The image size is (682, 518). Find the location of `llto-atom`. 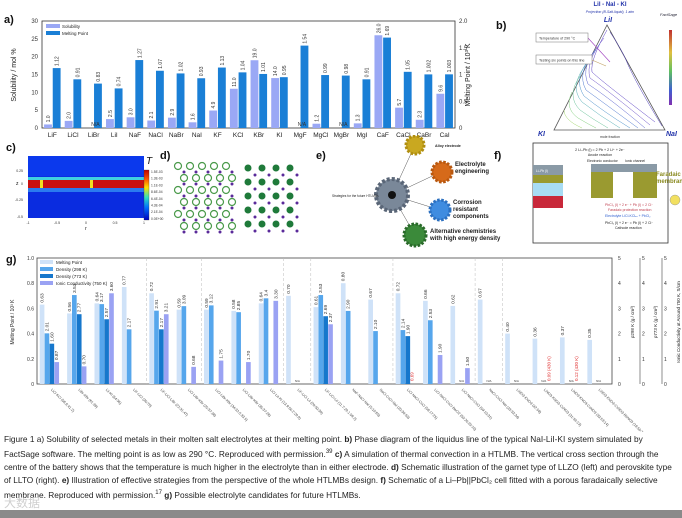

llto-atom is located at coordinates (269, 175).